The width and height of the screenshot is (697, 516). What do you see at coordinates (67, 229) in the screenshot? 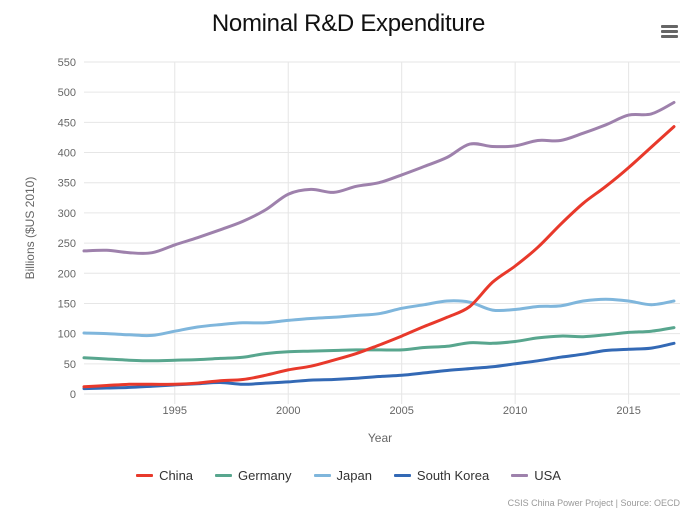
I see `y-axis-ticks: 0 50 100 150 200 250 300 350 400 450 500 550` at bounding box center [67, 229].